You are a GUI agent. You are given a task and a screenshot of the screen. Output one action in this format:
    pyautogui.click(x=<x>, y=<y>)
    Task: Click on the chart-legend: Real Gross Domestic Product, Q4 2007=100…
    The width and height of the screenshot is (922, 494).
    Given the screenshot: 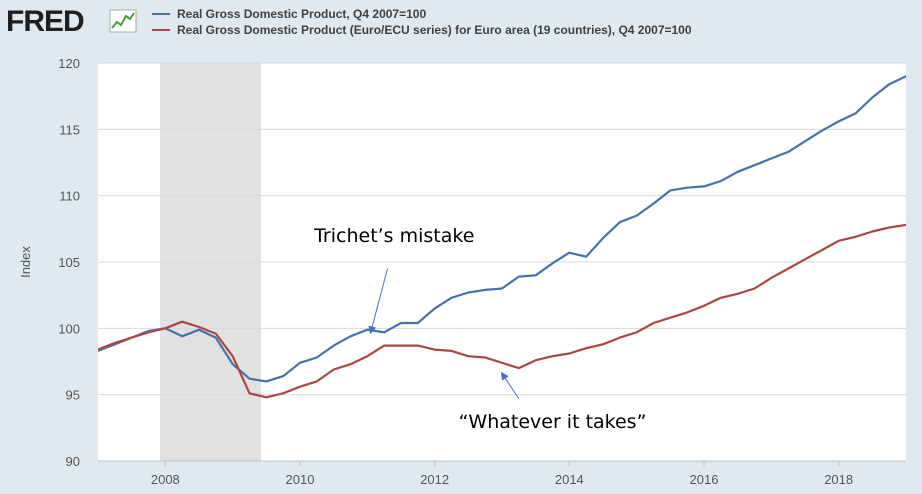 What is the action you would take?
    pyautogui.click(x=532, y=22)
    